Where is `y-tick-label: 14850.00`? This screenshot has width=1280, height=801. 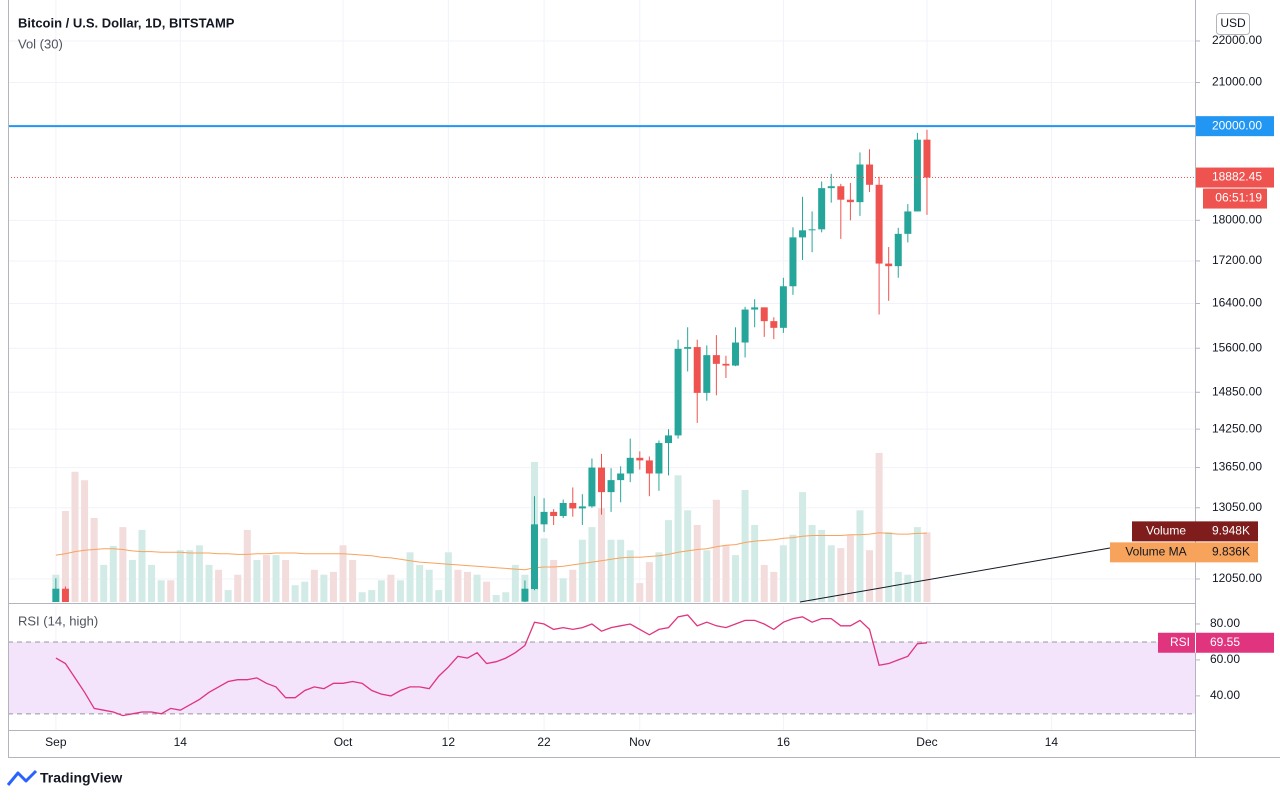 y-tick-label: 14850.00 is located at coordinates (1237, 391).